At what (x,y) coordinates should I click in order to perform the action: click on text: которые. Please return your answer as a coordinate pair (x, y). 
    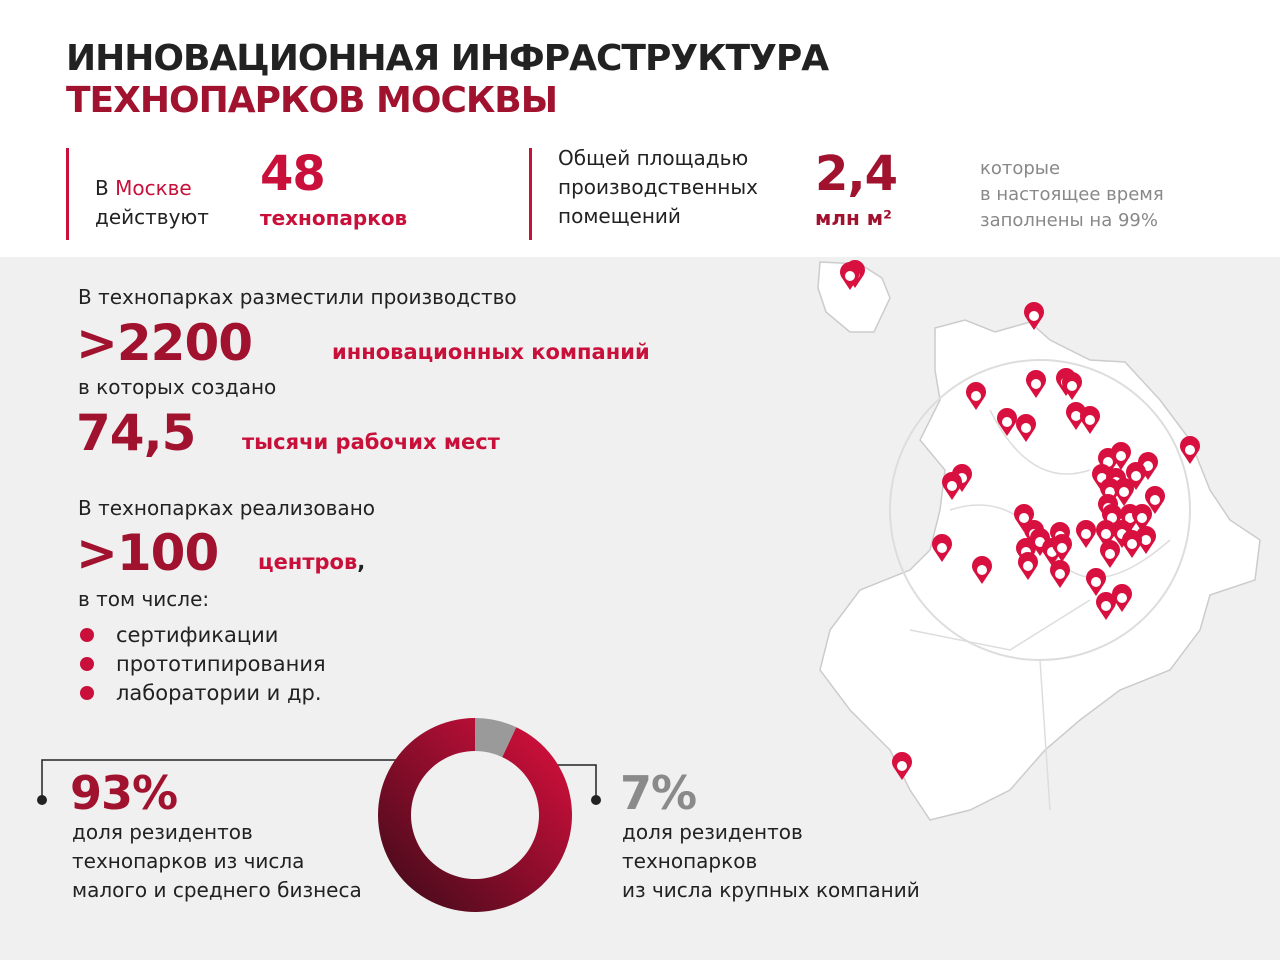
    Looking at the image, I should click on (1020, 168).